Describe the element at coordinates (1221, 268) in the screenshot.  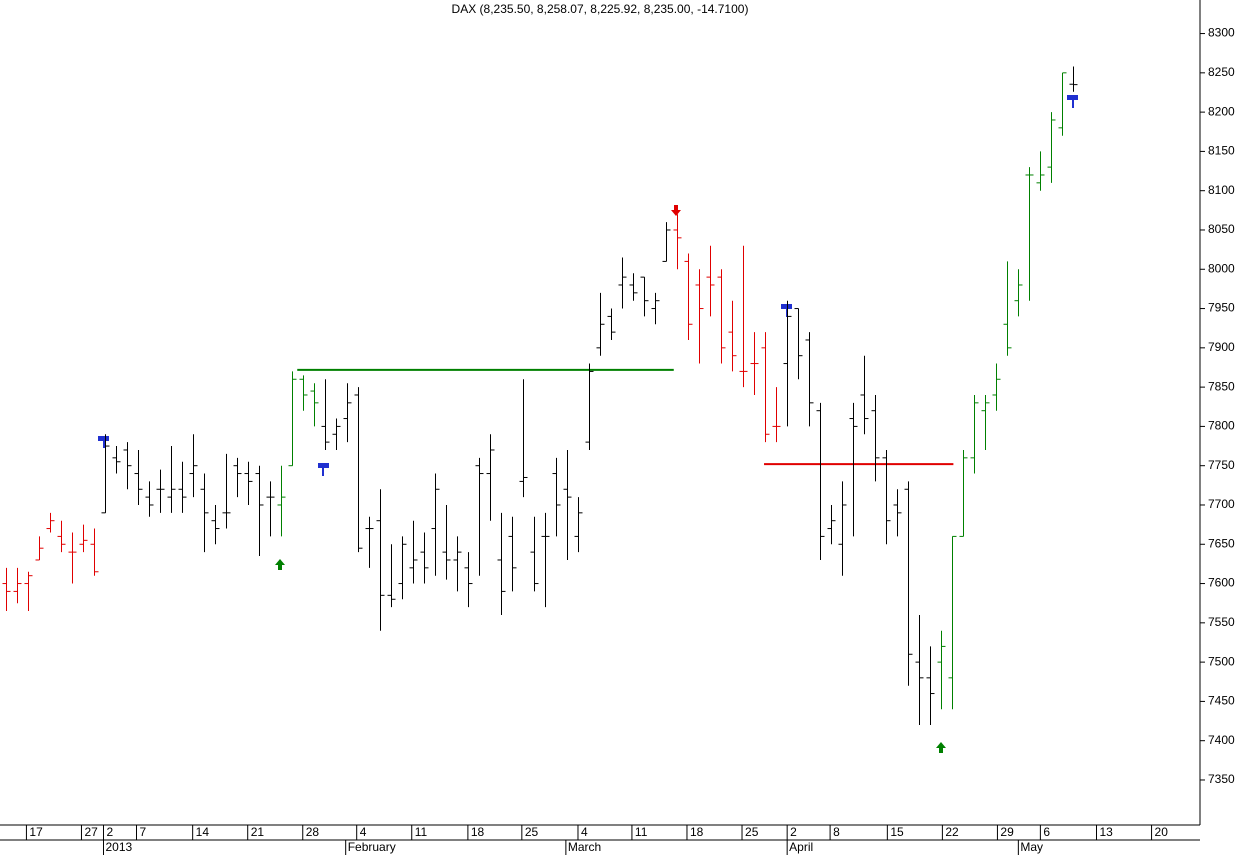
I see `y-tick-label: 8000` at that location.